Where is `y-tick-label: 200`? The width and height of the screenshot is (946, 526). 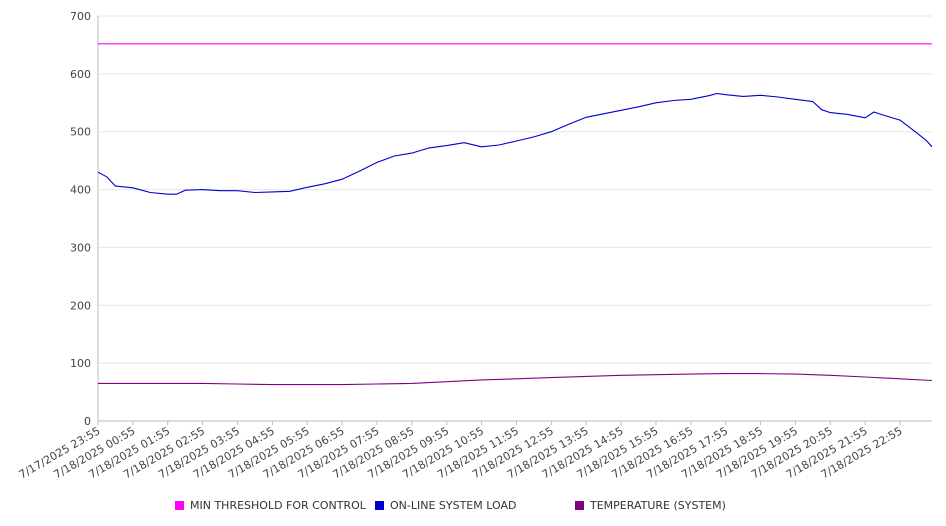
y-tick-label: 200 is located at coordinates (80, 305).